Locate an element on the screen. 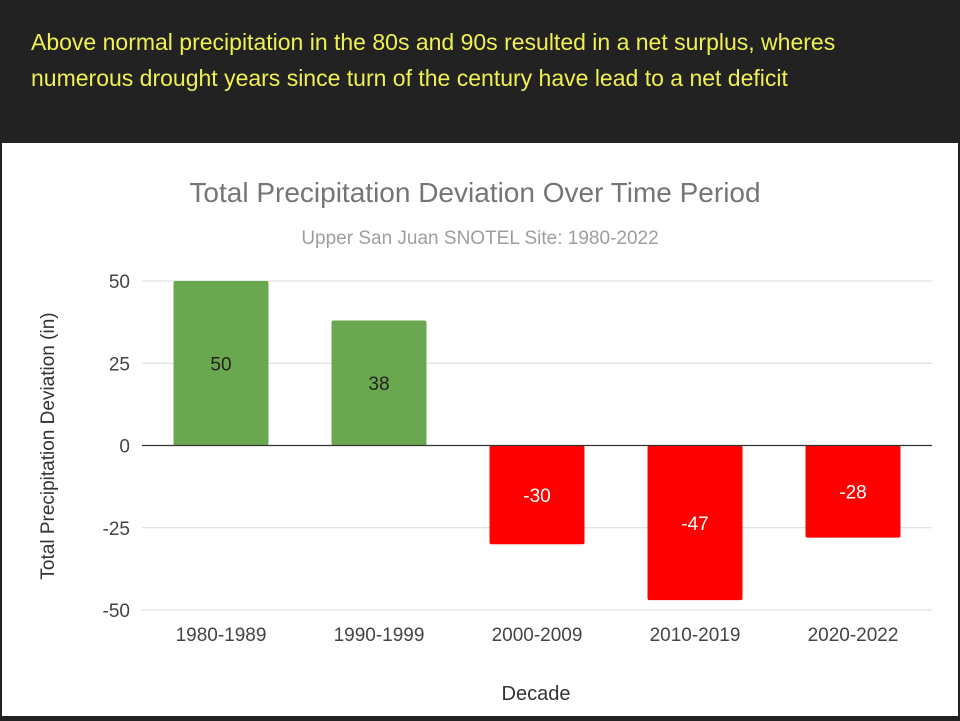 This screenshot has width=960, height=721. chart-subtitle: Upper San Juan SNOTEL Site: 1980-2022 is located at coordinates (479, 238).